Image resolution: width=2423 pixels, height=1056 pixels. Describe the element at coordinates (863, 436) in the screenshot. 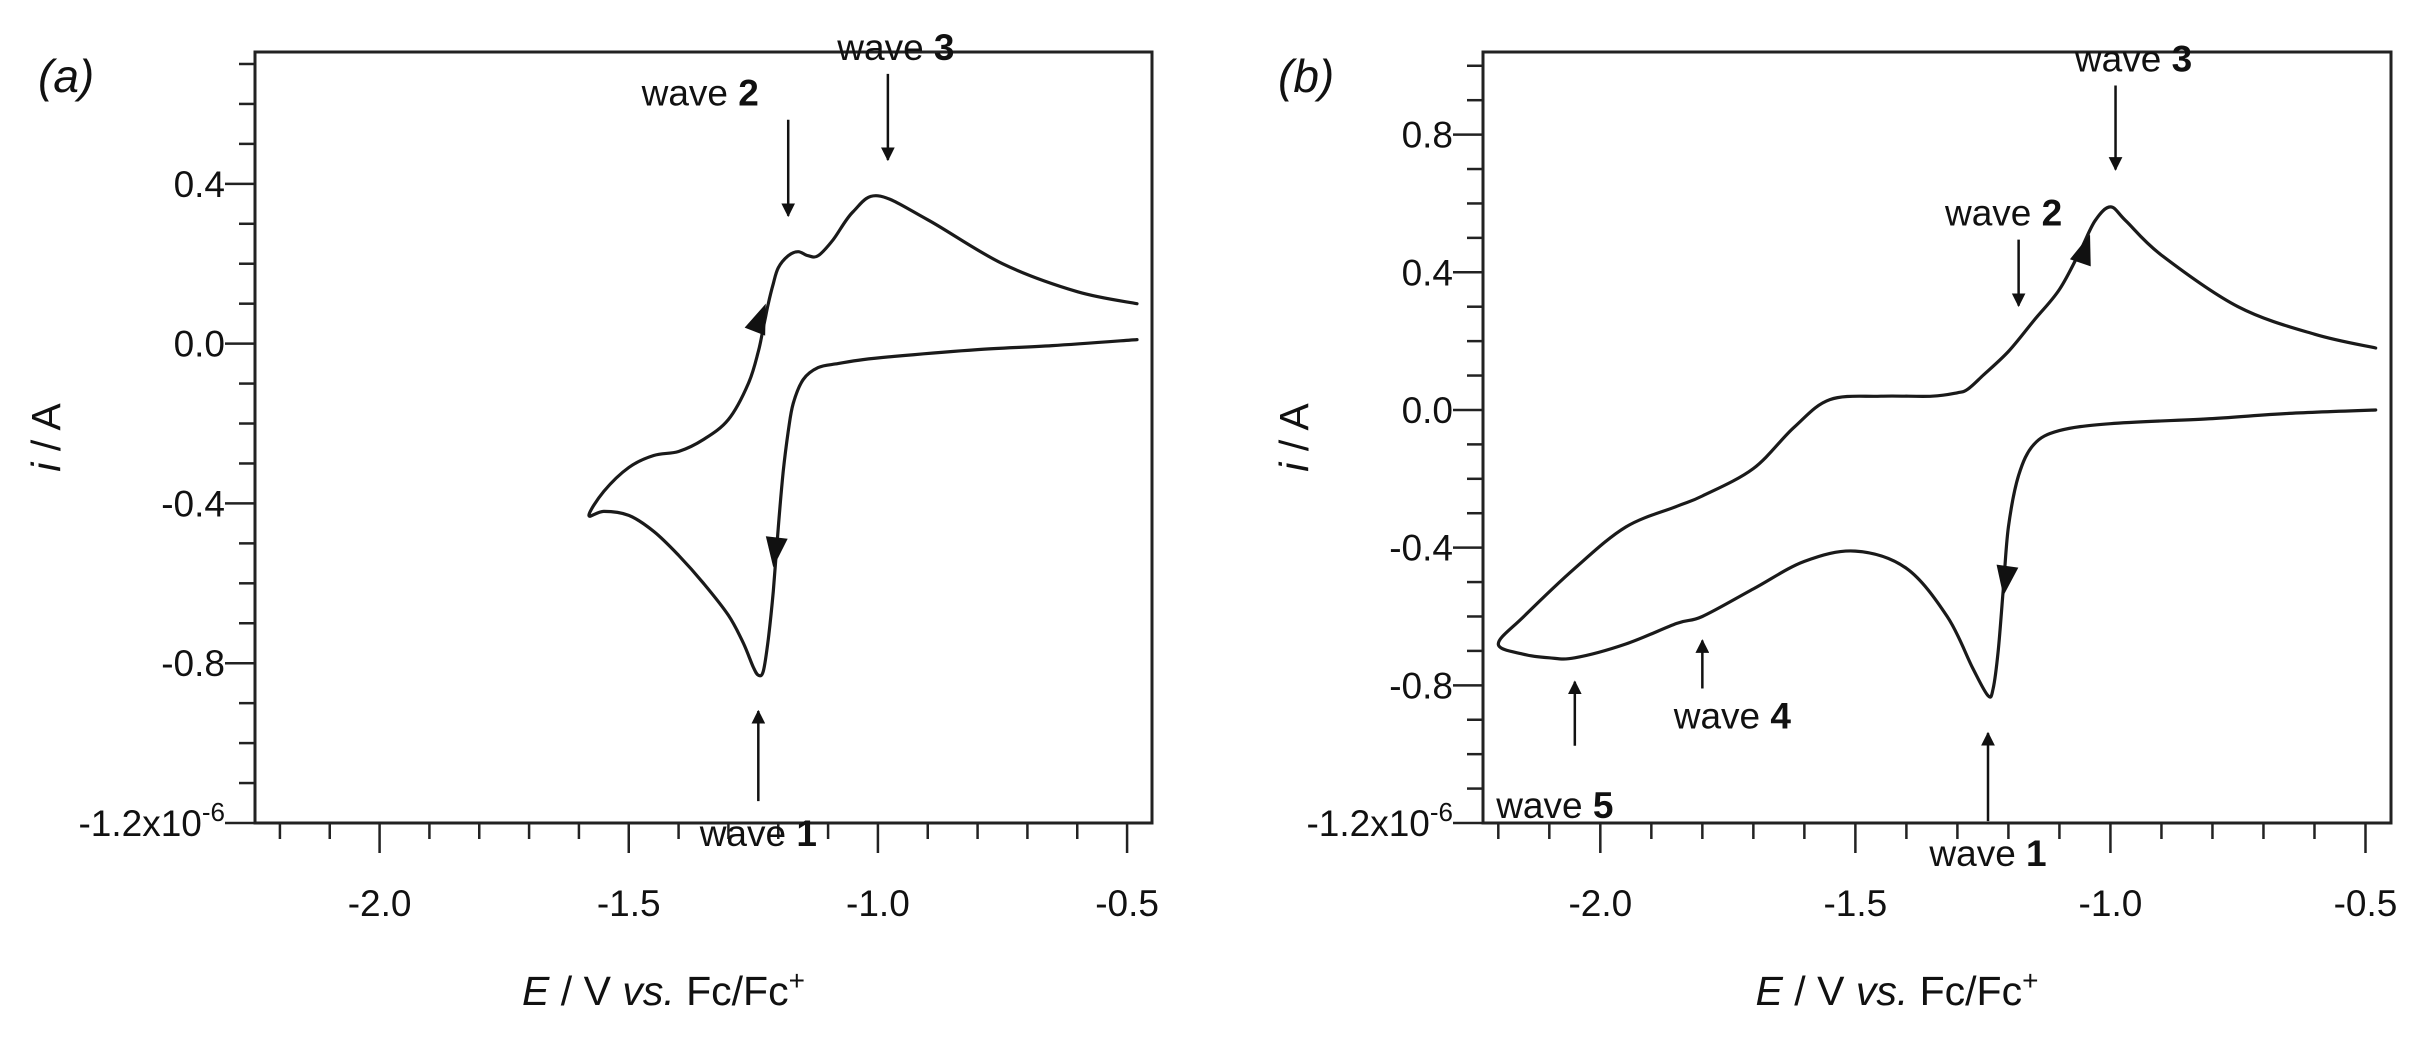

I see `series-line` at that location.